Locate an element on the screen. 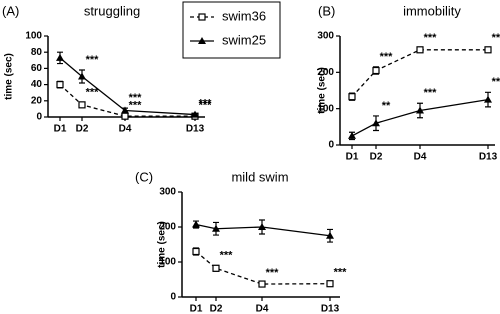 The width and height of the screenshot is (500, 314). legend-label: swim36 is located at coordinates (244, 15).